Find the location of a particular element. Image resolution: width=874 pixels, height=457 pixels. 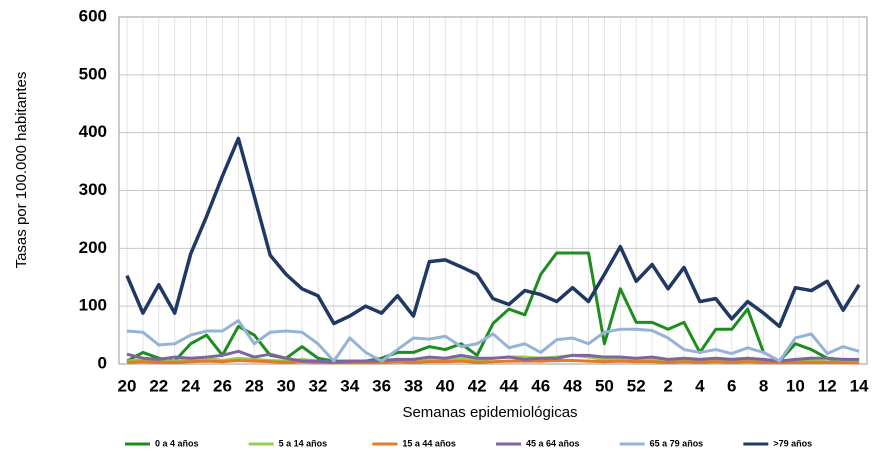

y-tick-label: 300 is located at coordinates (93, 189).